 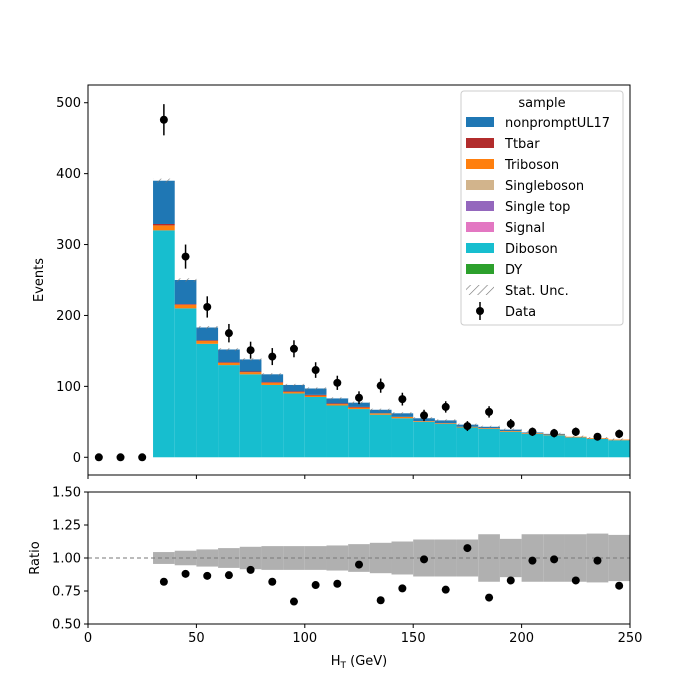 I want to click on ratio-y-ticks: 0.50 0.75 1.00 1.25 1.50, so click(x=70, y=559).